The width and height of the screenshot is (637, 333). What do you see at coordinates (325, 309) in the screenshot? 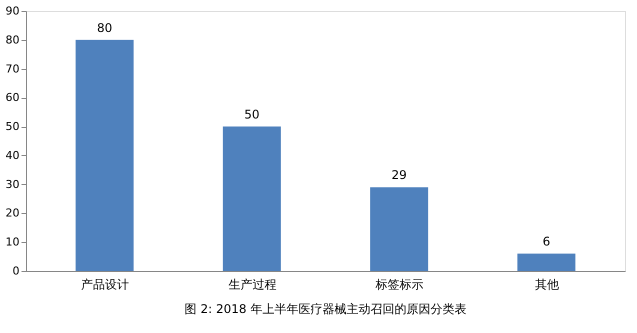
I see `caption: 图 2: 2018 年上半年医疗器械主动召回的原因分类表` at bounding box center [325, 309].